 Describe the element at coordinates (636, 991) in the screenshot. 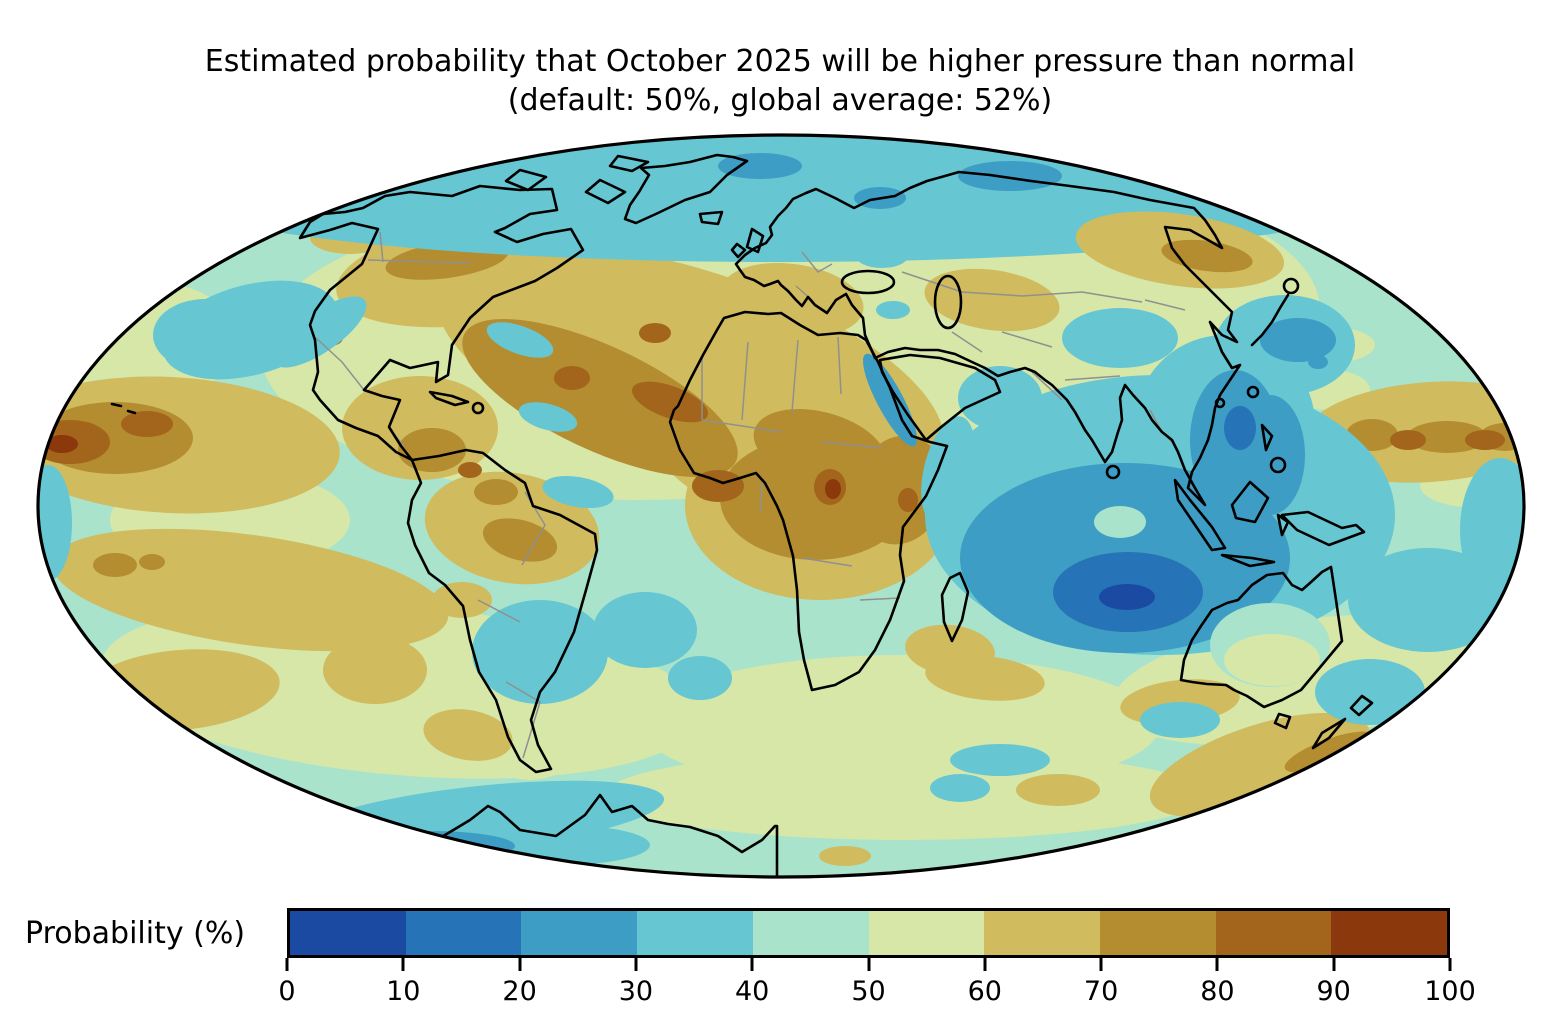

I see `colorbar-tick-label: 30` at that location.